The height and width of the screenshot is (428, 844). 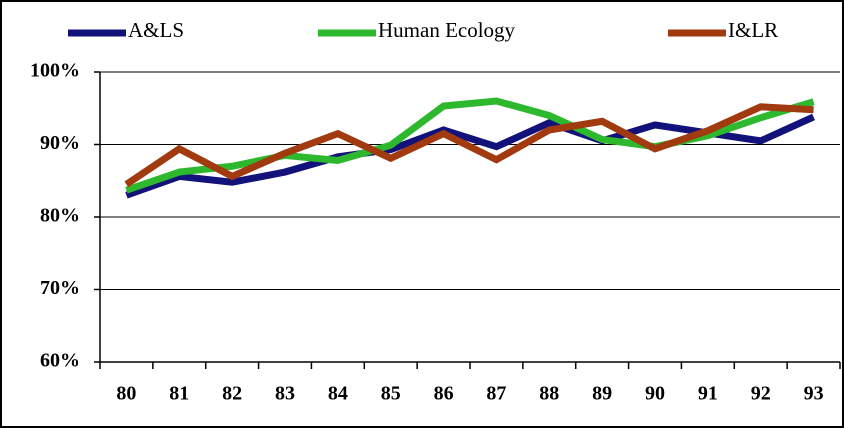 I want to click on legend-label: A&LS, so click(x=156, y=30).